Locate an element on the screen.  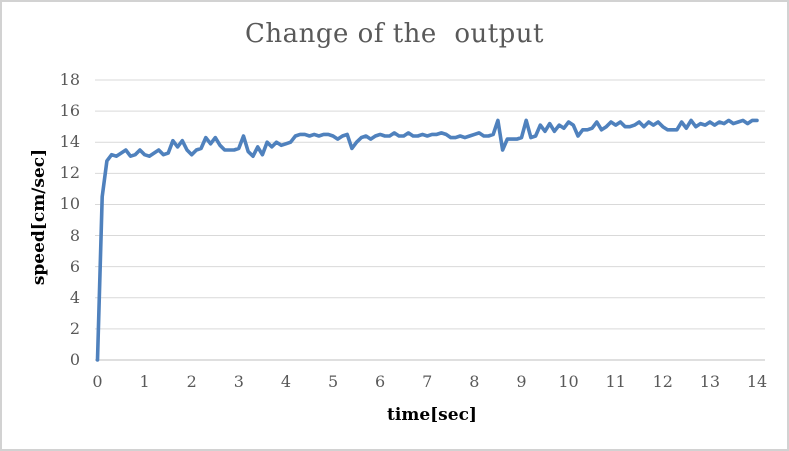
y-tick-label: 8 is located at coordinates (74, 235).